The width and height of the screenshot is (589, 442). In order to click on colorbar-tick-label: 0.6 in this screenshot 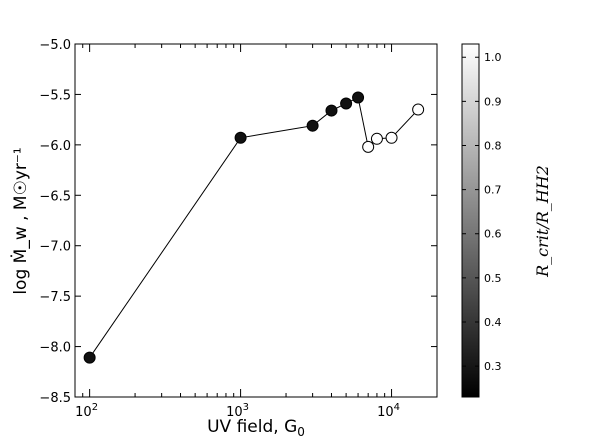, I will do `click(493, 234)`.